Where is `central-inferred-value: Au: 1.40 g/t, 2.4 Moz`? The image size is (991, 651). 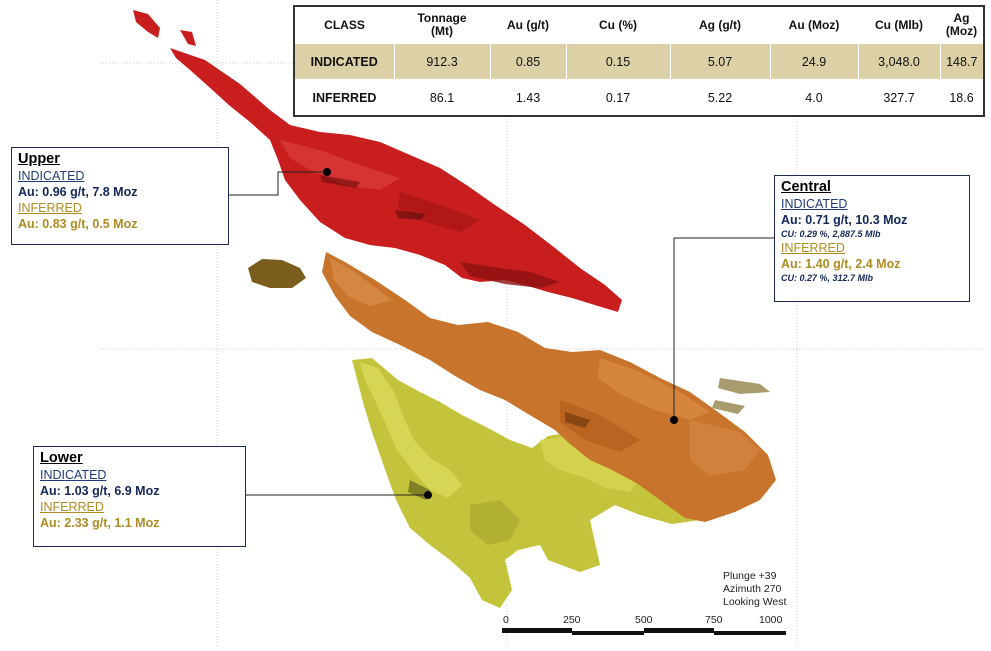 central-inferred-value: Au: 1.40 g/t, 2.4 Moz is located at coordinates (841, 264).